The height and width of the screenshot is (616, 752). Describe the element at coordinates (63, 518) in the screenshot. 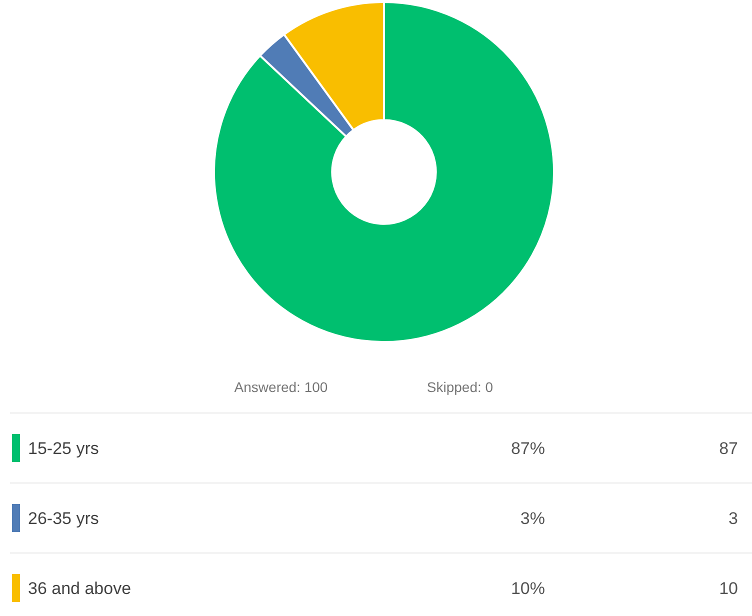

I see `legend-label: 26-35 yrs` at that location.